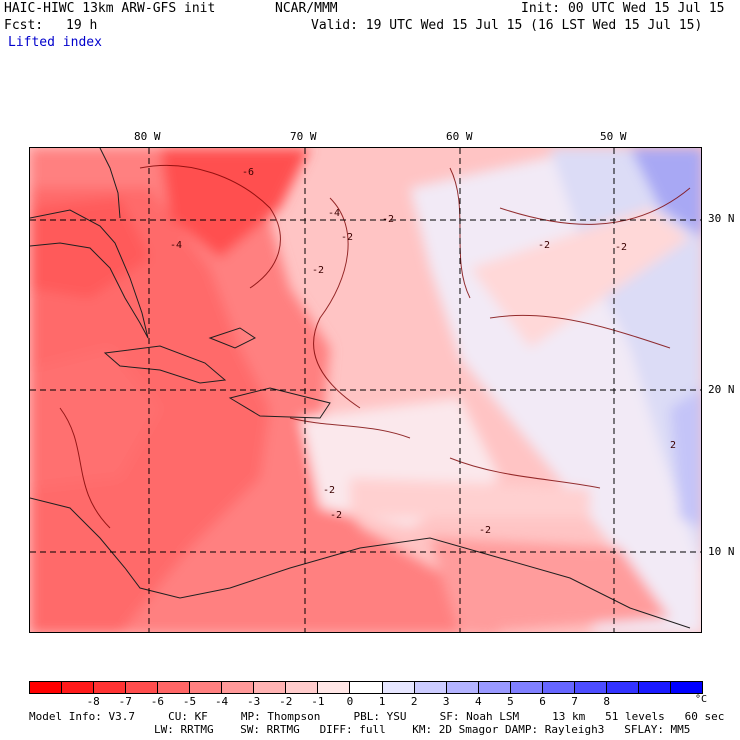 Image resolution: width=740 pixels, height=740 pixels. Describe the element at coordinates (580, 278) in the screenshot. I see `region-northeast-band` at that location.